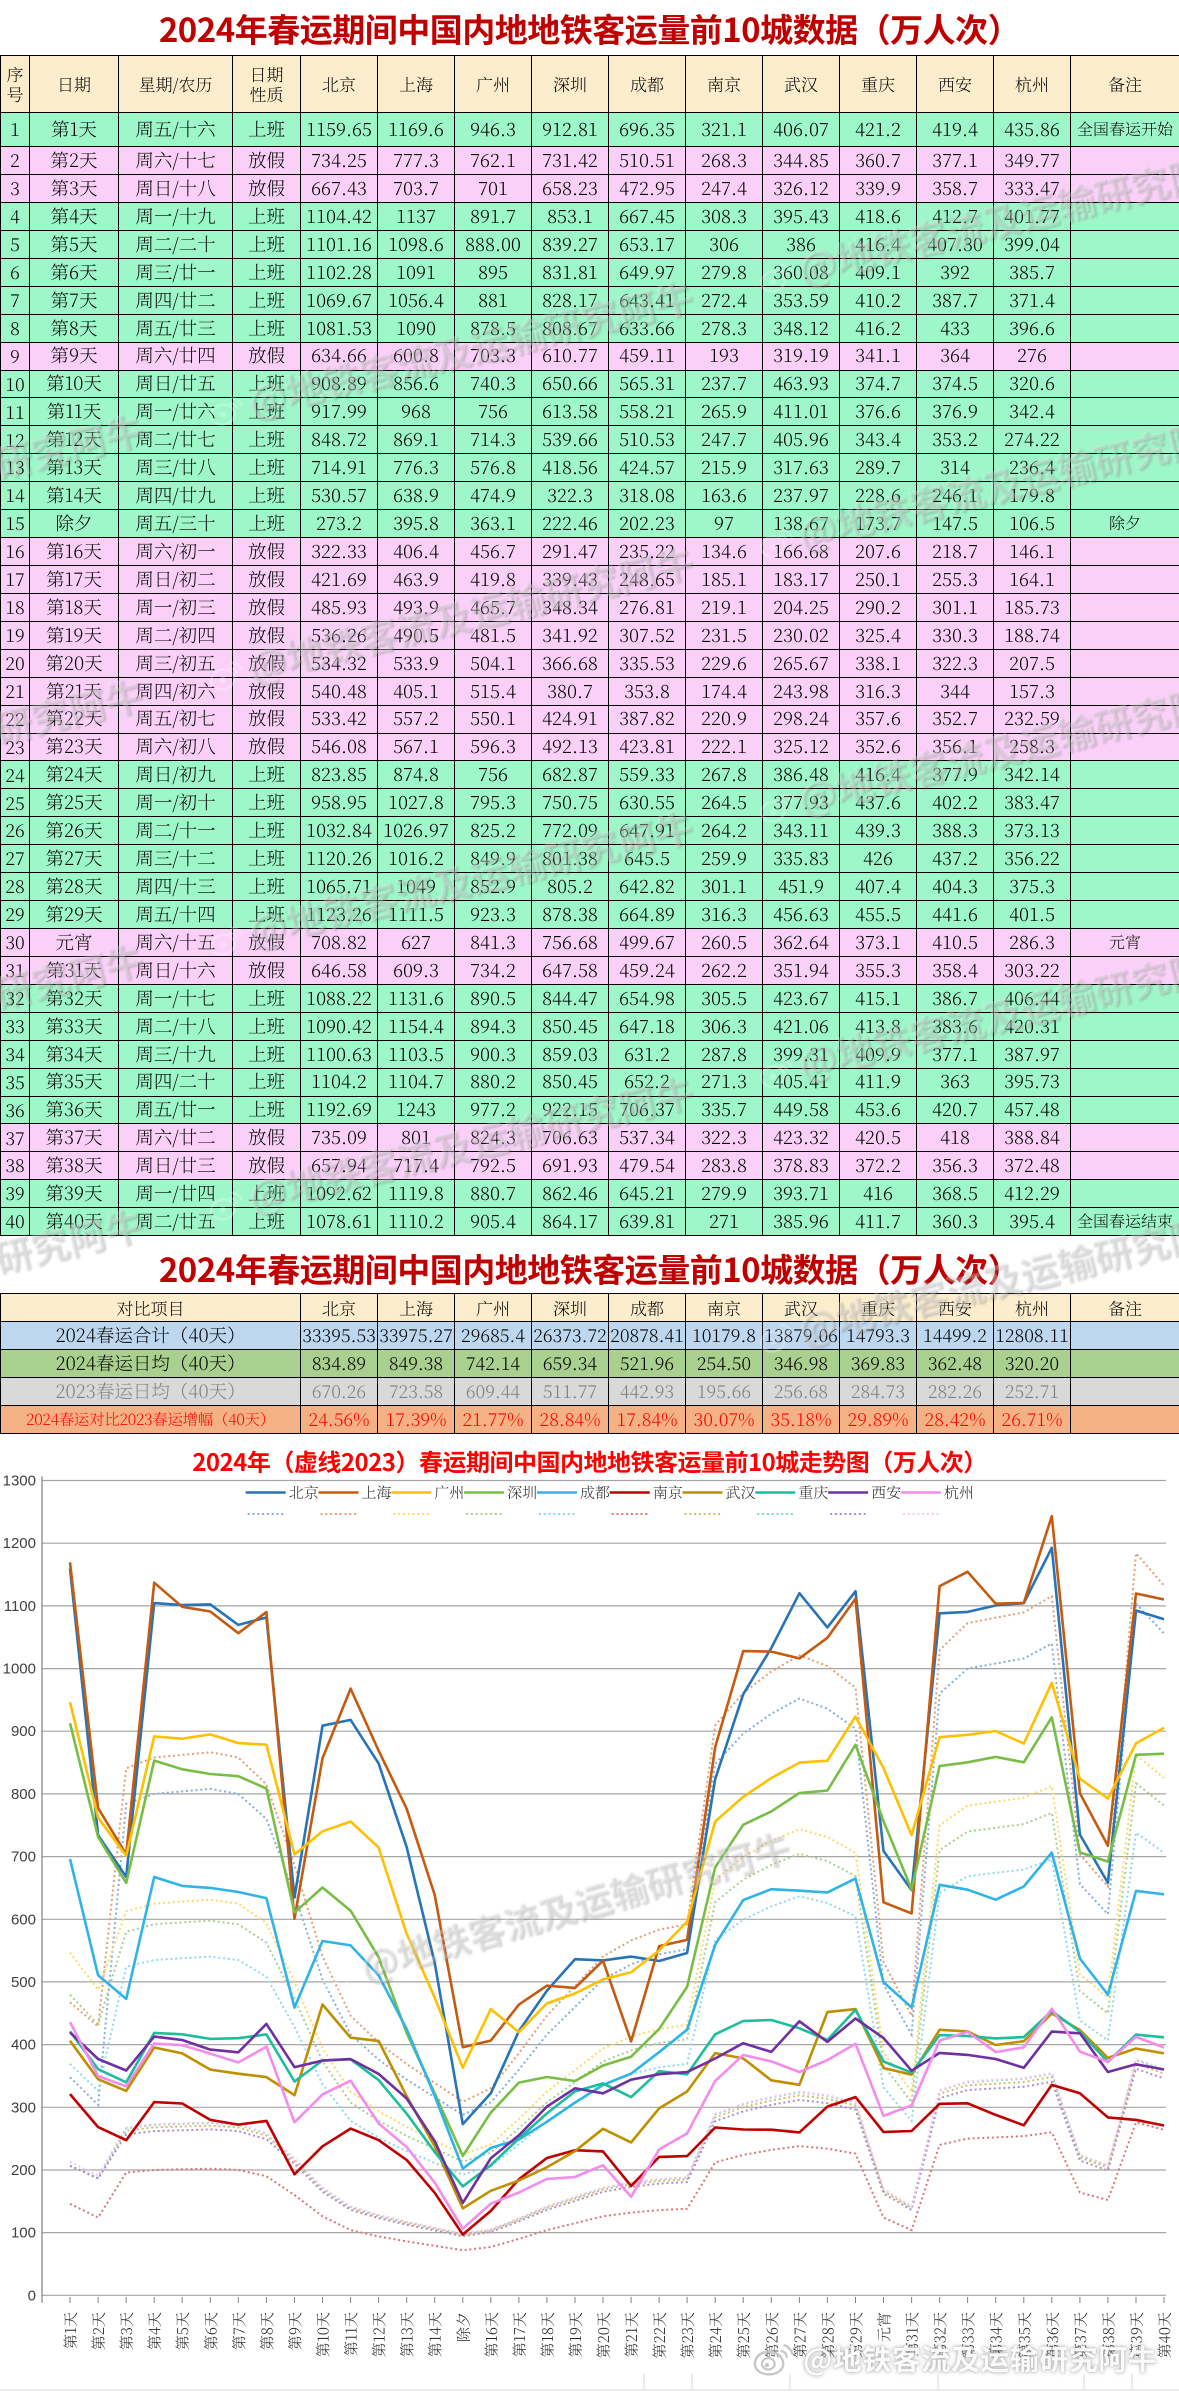 The height and width of the screenshot is (2394, 1179). Describe the element at coordinates (884, 2327) in the screenshot. I see `svg-text: 元宵` at that location.